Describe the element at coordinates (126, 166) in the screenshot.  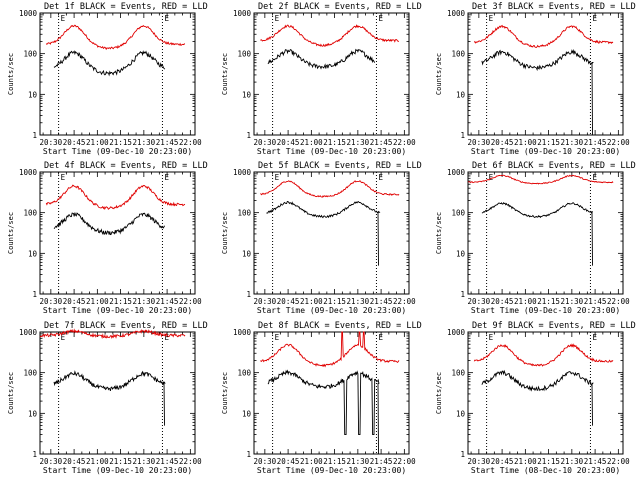
I see `panel-title: Det 4f BLACK = Events, RED = LLD` at that location.